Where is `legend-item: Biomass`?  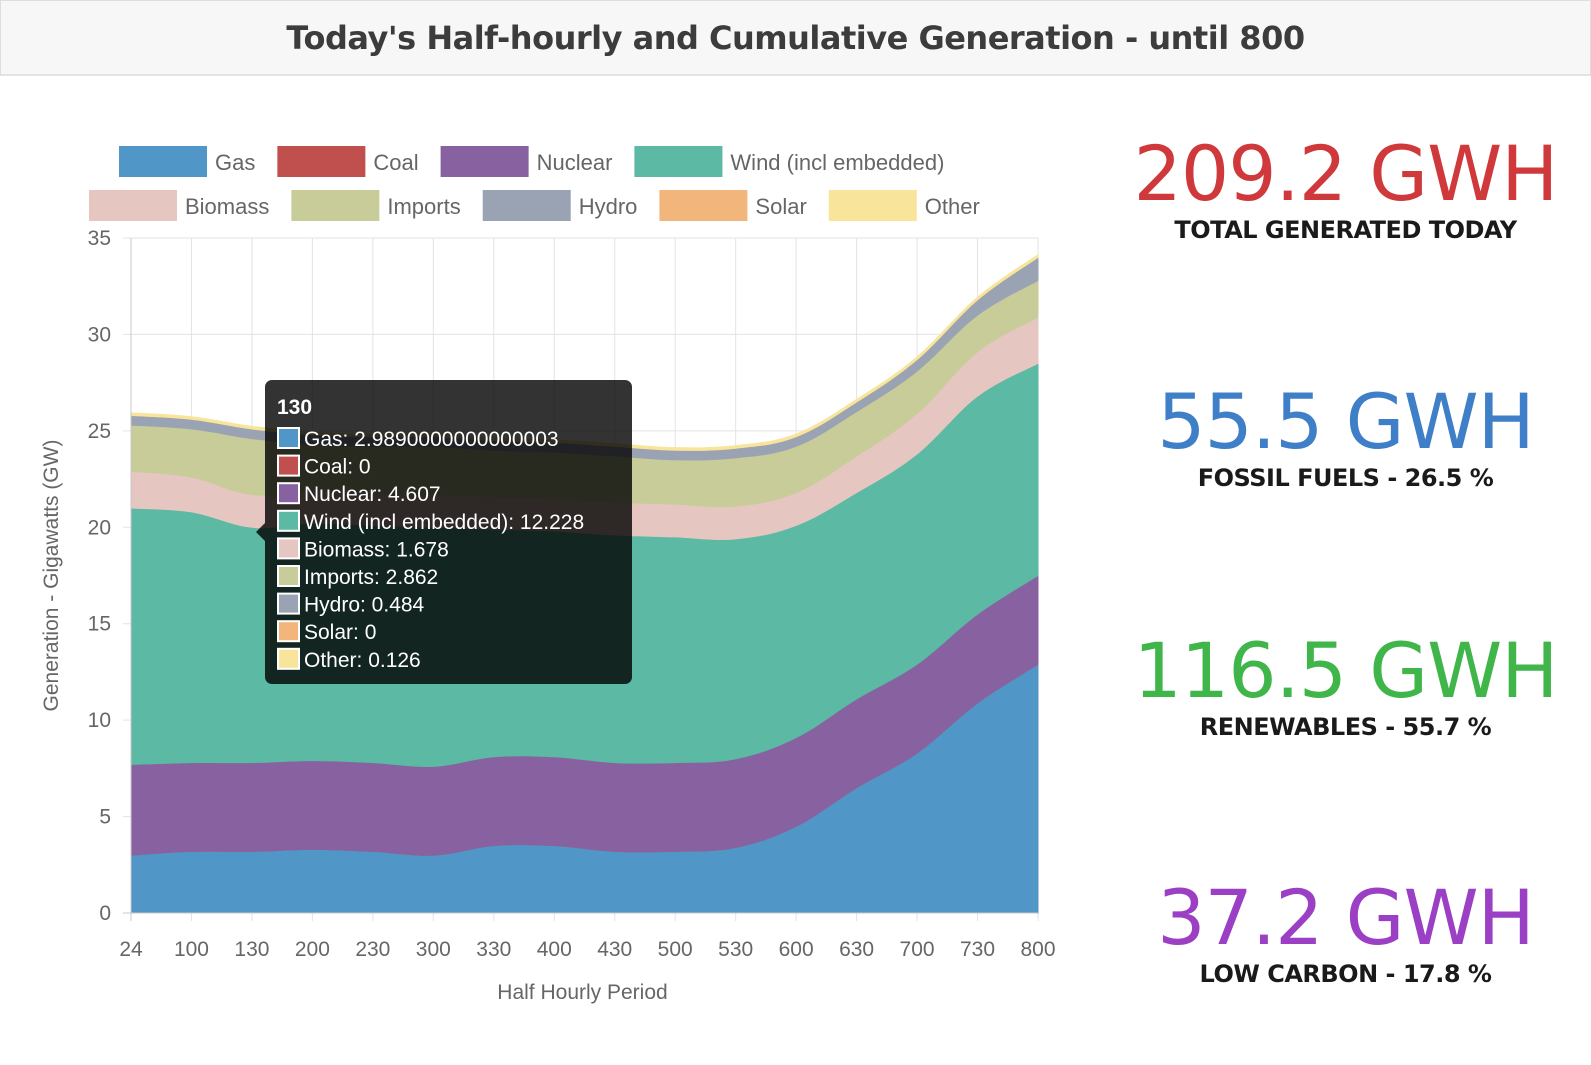 legend-item: Biomass is located at coordinates (179, 205).